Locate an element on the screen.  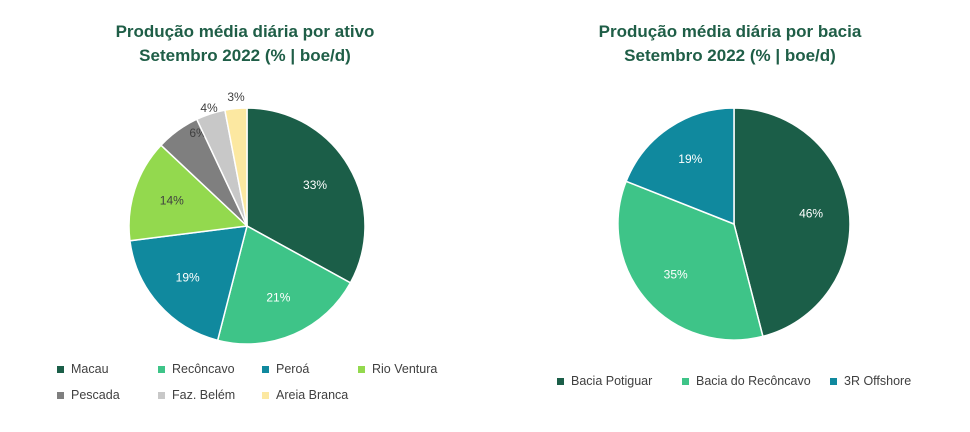
pie-slice-peroa is located at coordinates (189, 283).